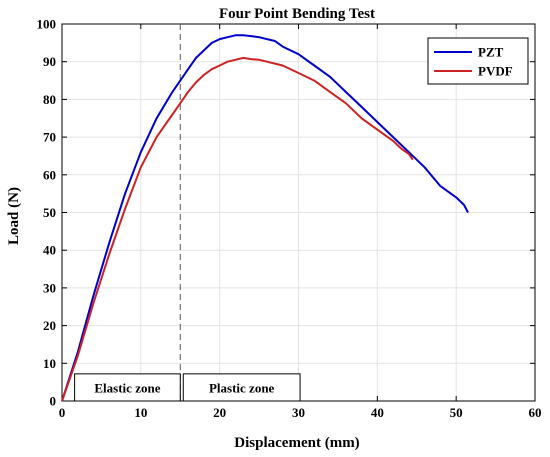 This screenshot has height=457, width=550. I want to click on y-tick-label: 30, so click(49, 287).